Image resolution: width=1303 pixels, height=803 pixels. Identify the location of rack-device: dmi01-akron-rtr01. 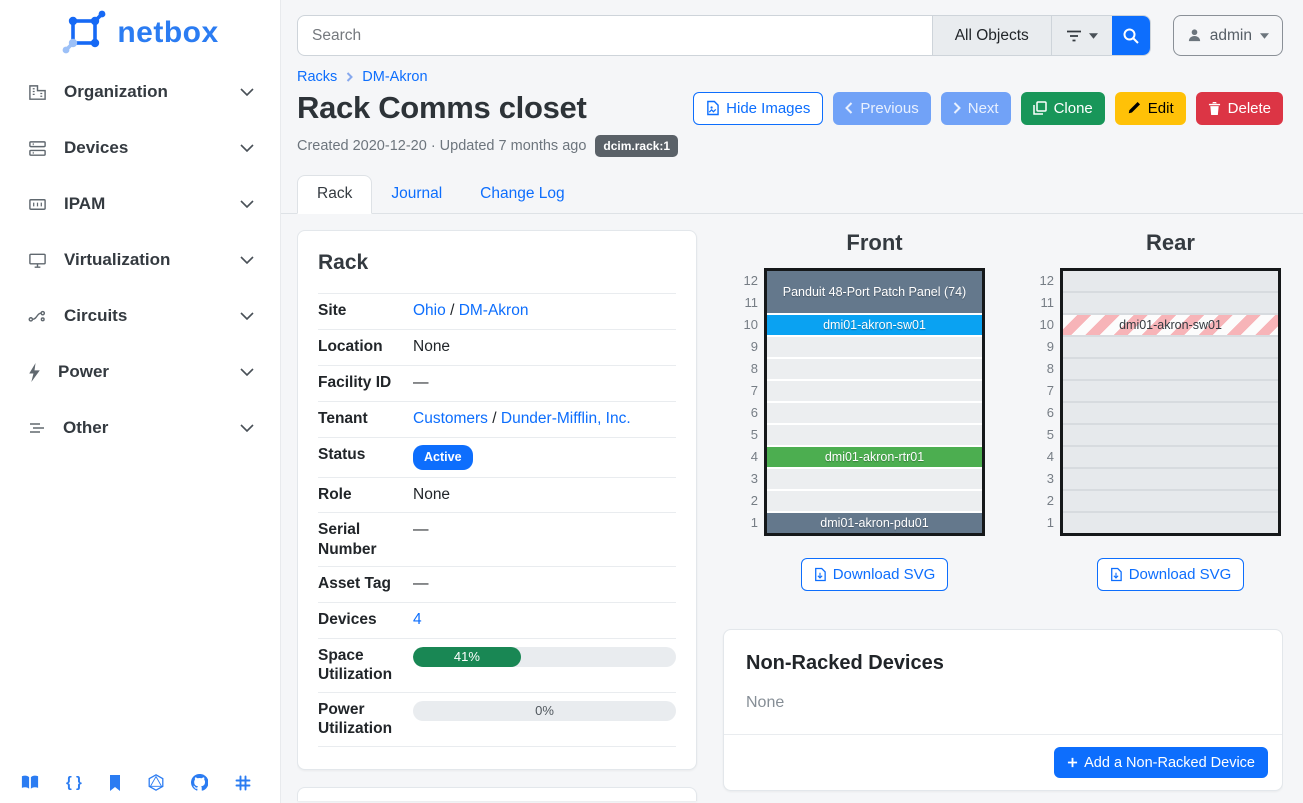
(874, 457).